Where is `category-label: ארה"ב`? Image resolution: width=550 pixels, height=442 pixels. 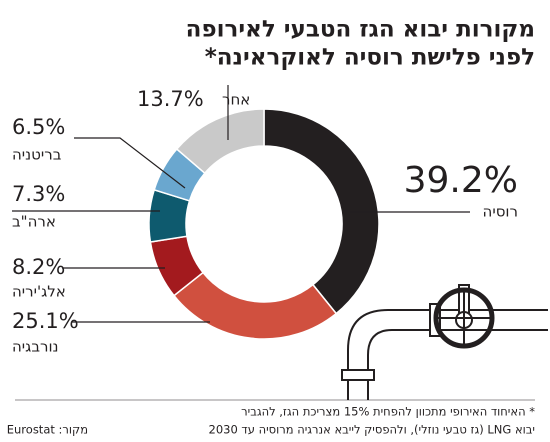
category-label: ארה"ב is located at coordinates (34, 222).